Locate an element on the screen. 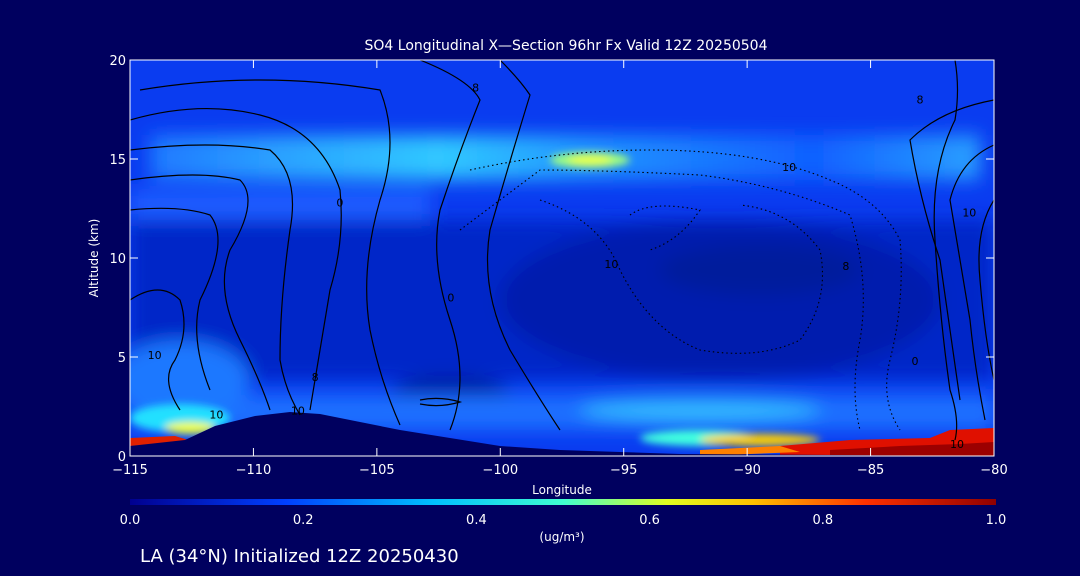 Image resolution: width=1080 pixels, height=576 pixels. colorbar-tick-label: 0.4 is located at coordinates (476, 520).